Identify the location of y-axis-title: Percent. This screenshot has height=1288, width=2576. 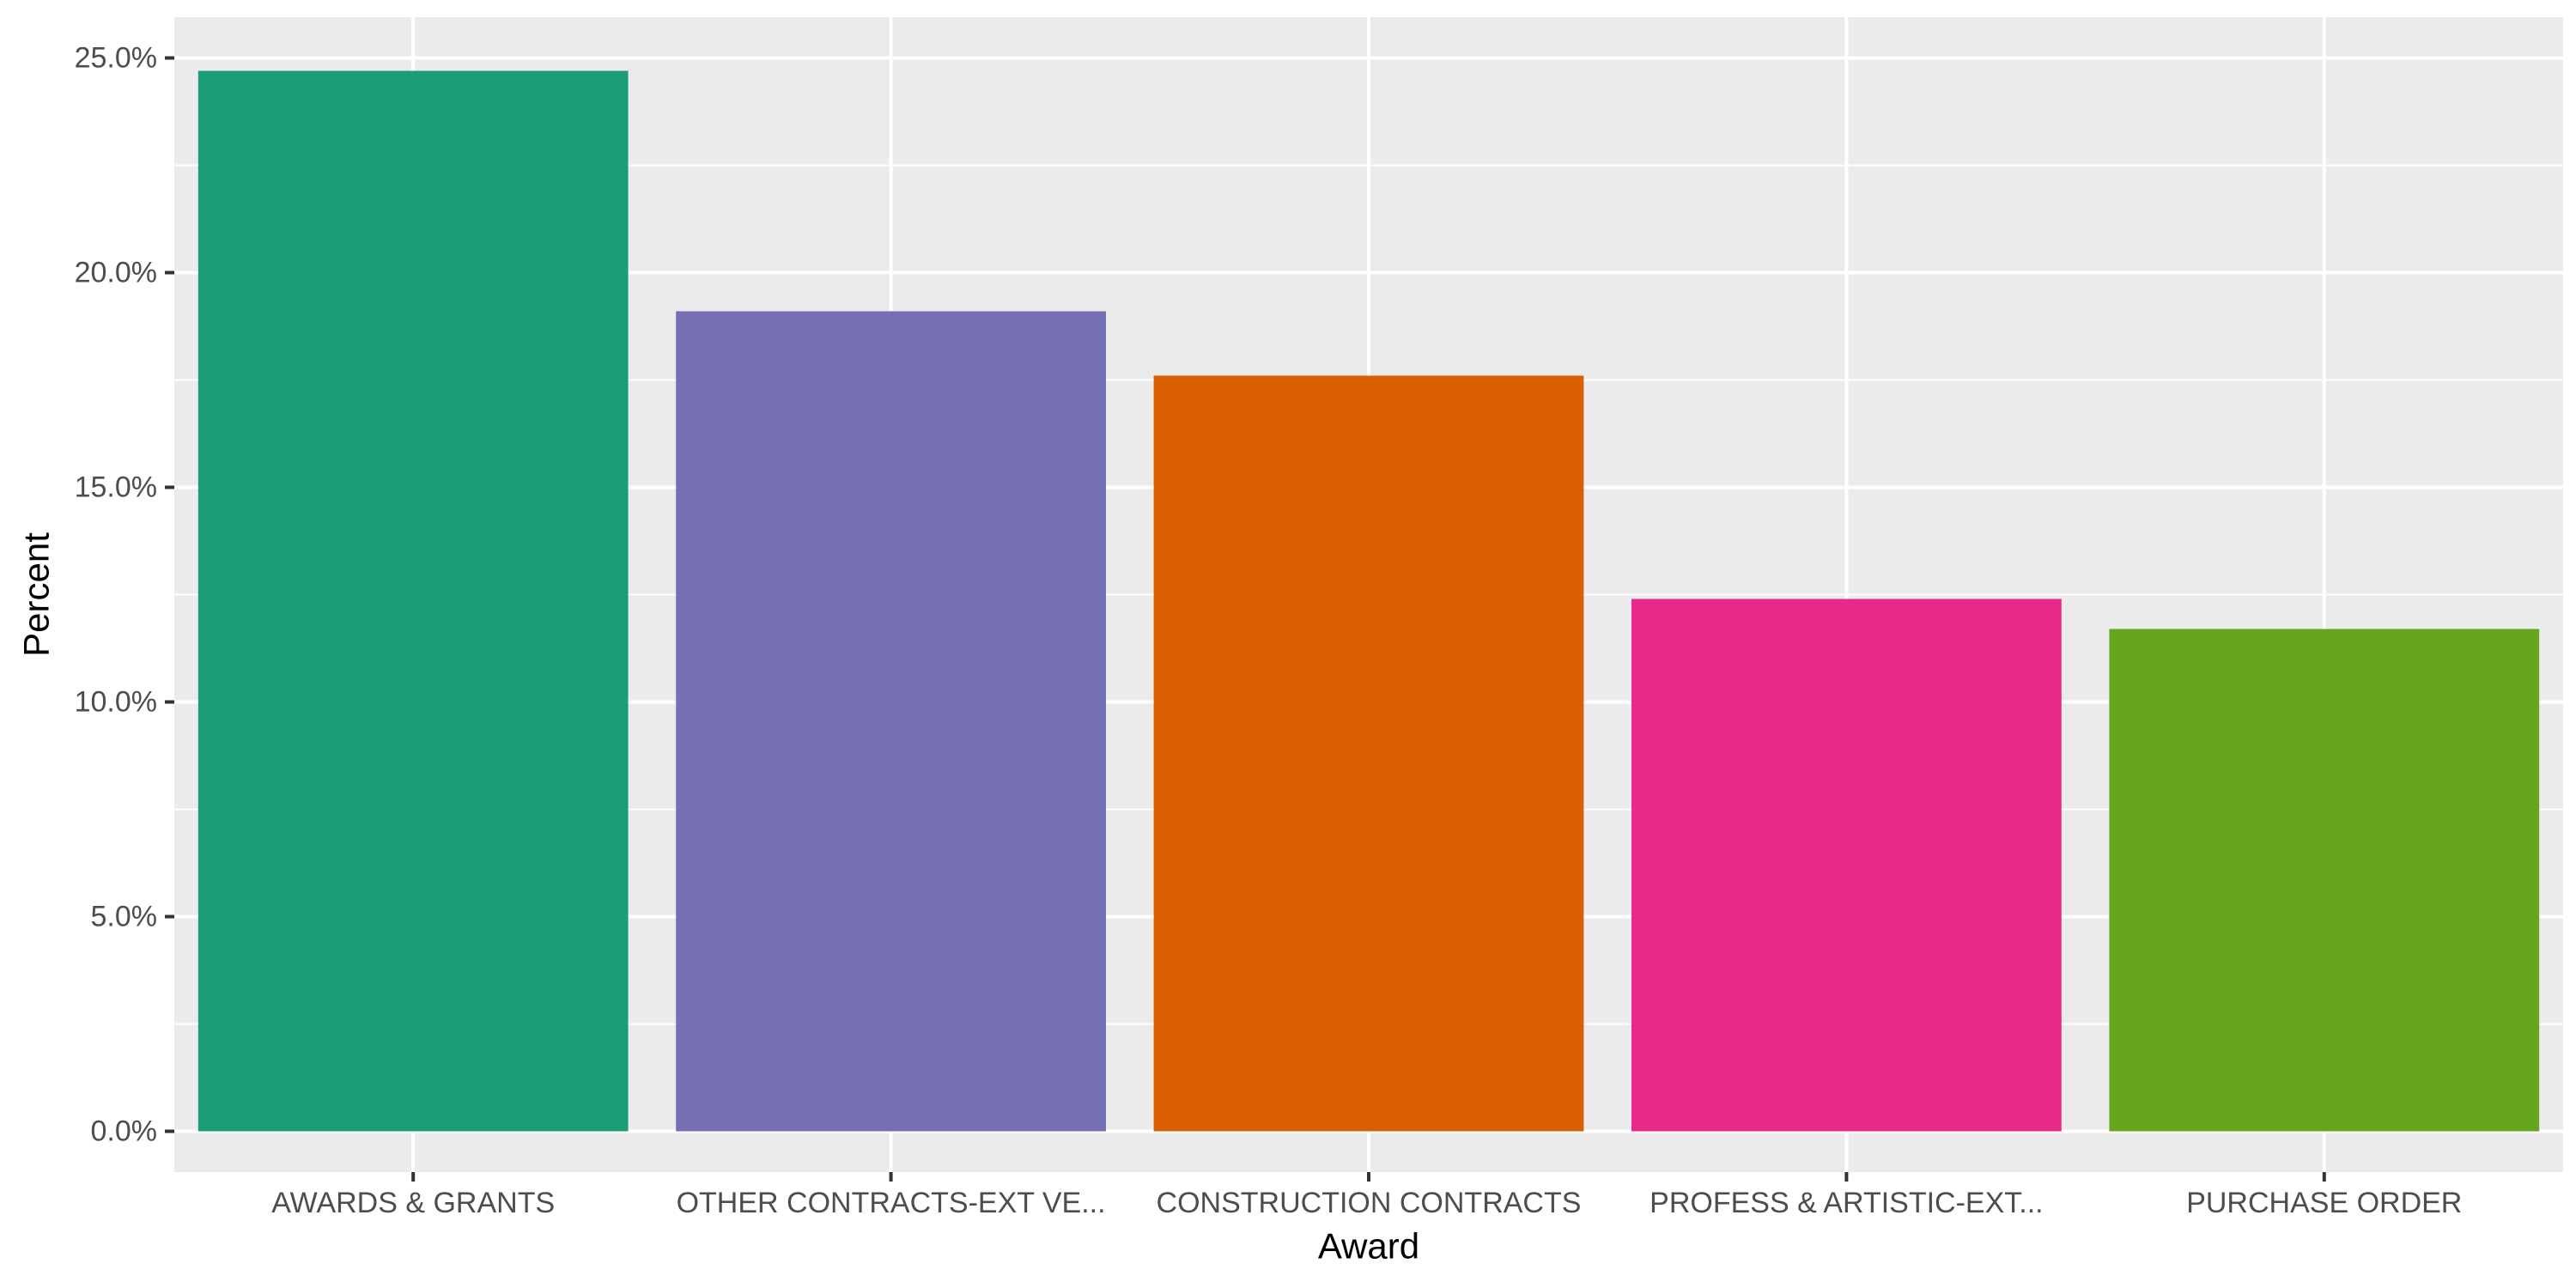
(36, 594).